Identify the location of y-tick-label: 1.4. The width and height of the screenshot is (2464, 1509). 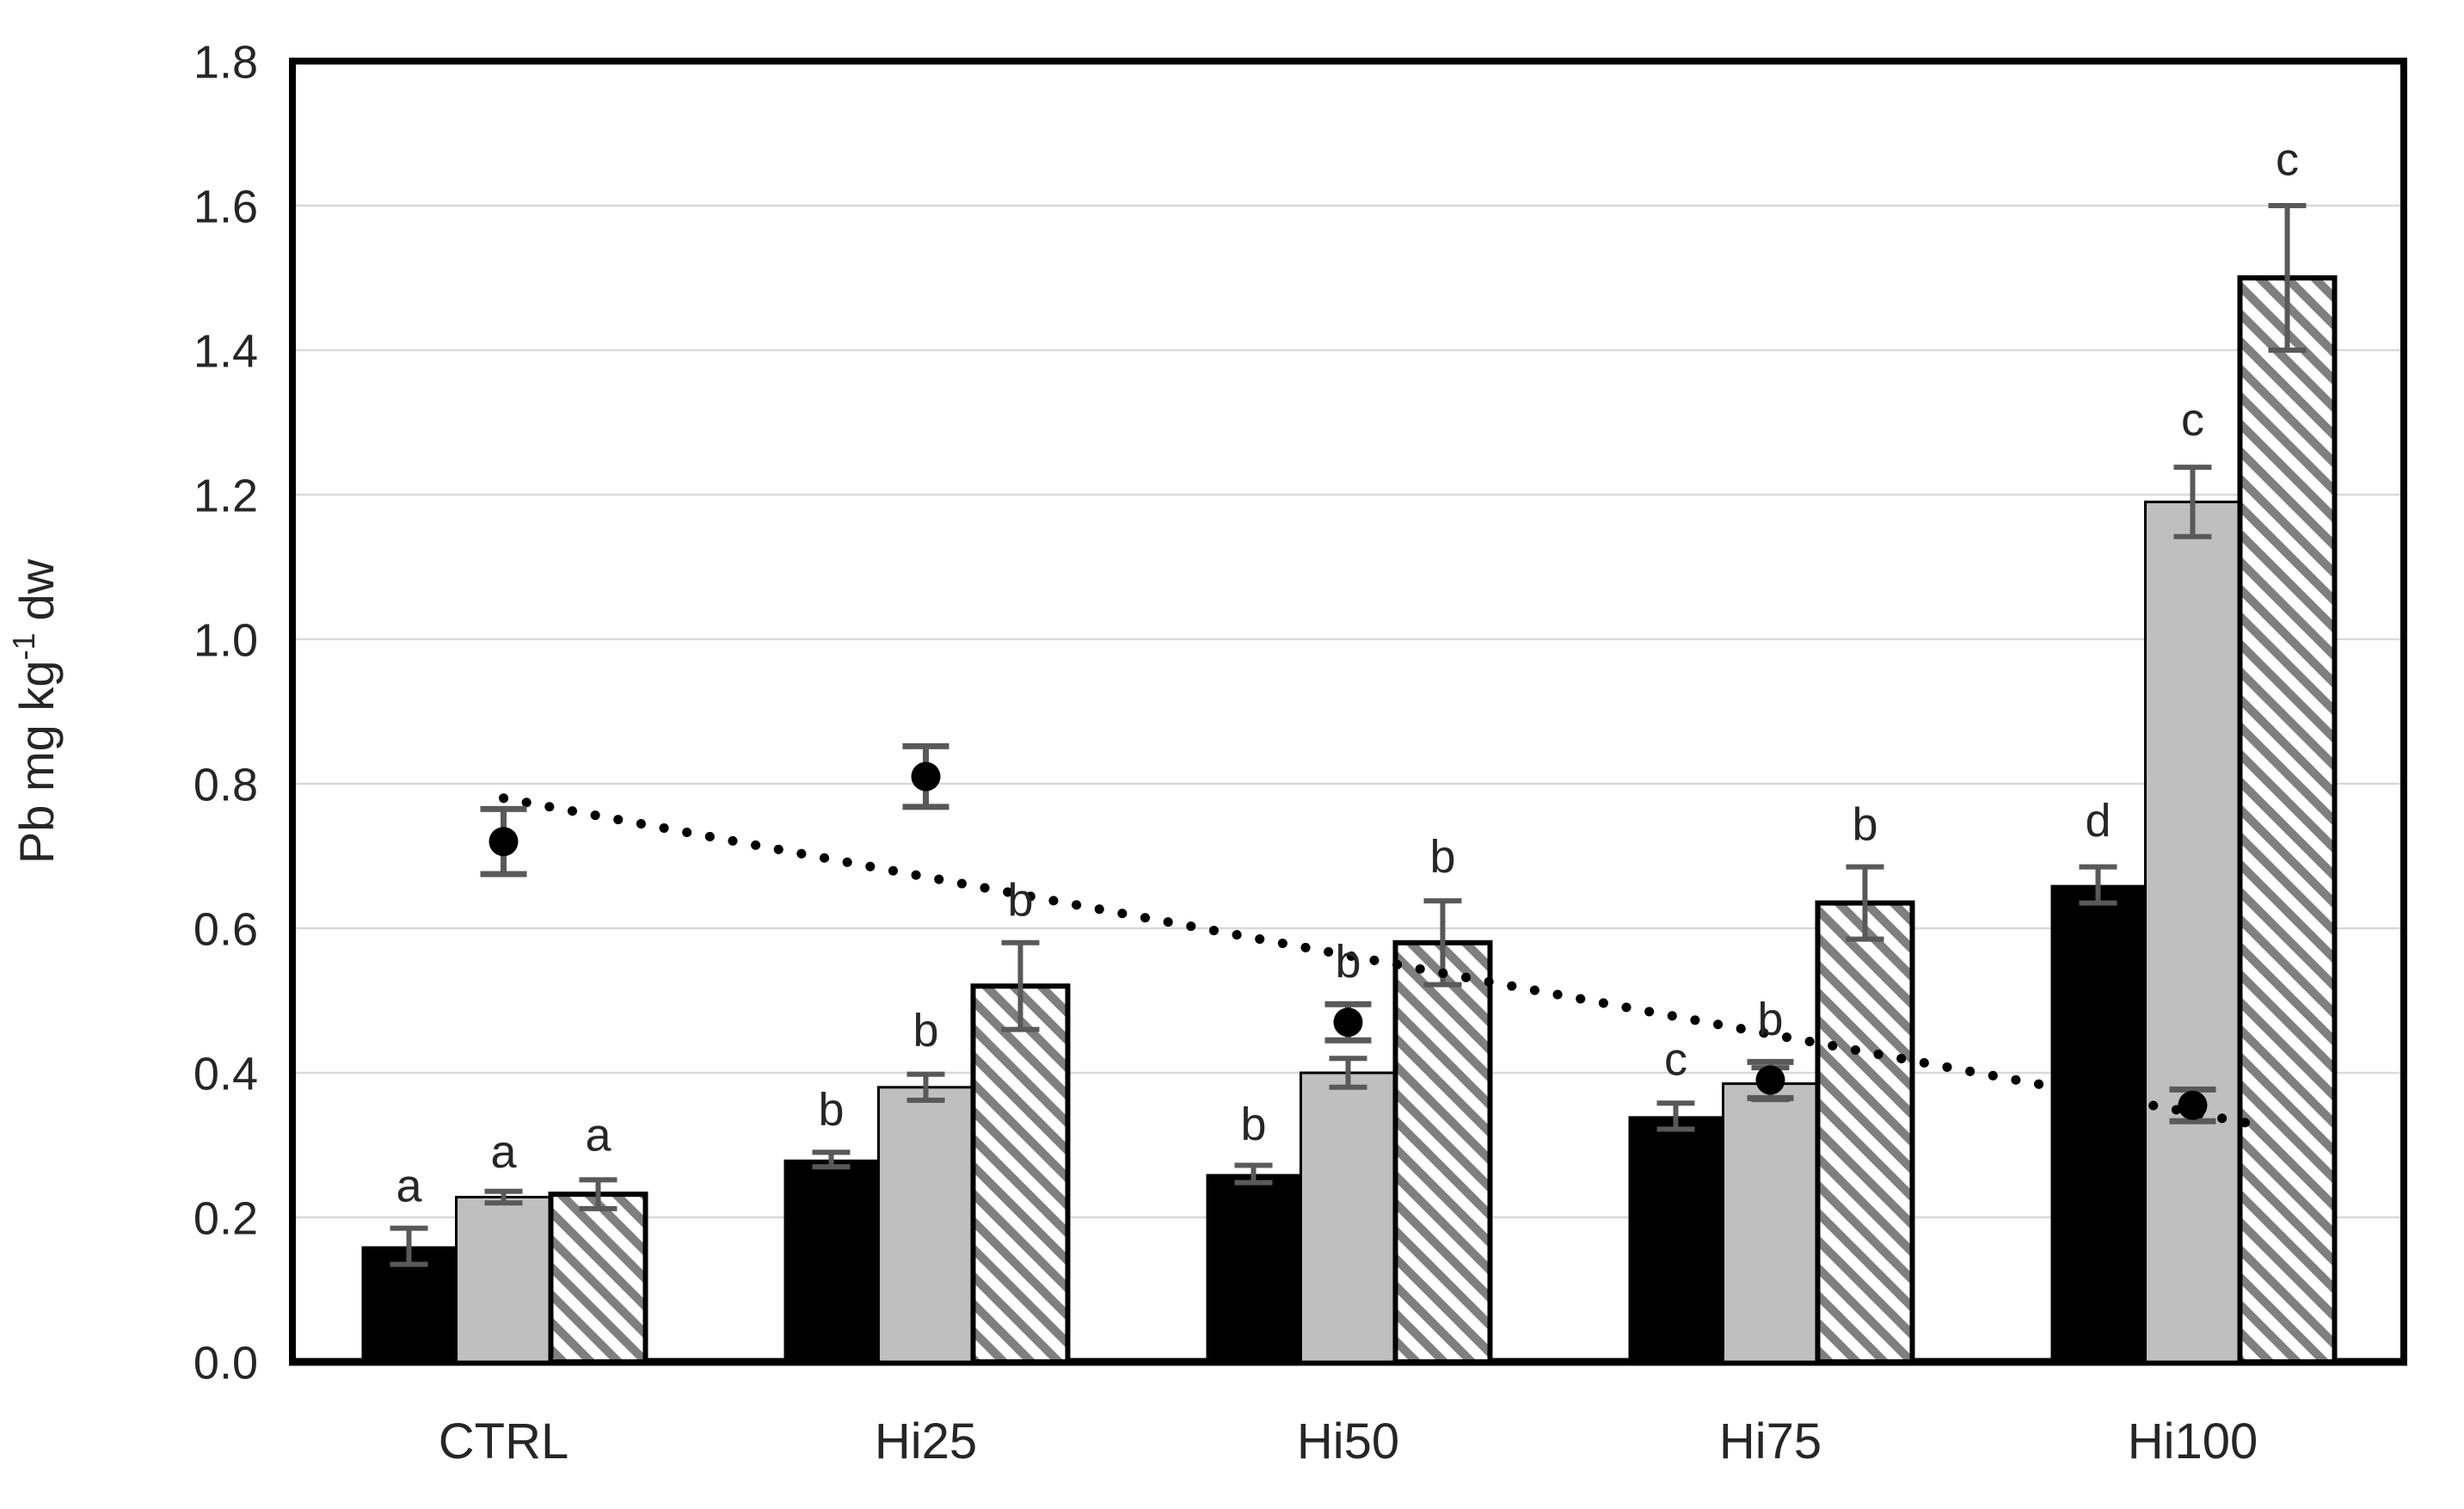
(226, 351).